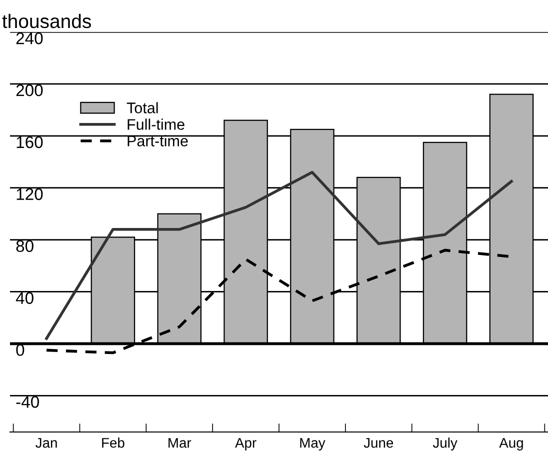 The height and width of the screenshot is (457, 548). Describe the element at coordinates (29, 90) in the screenshot. I see `y-tick-label: 200` at that location.